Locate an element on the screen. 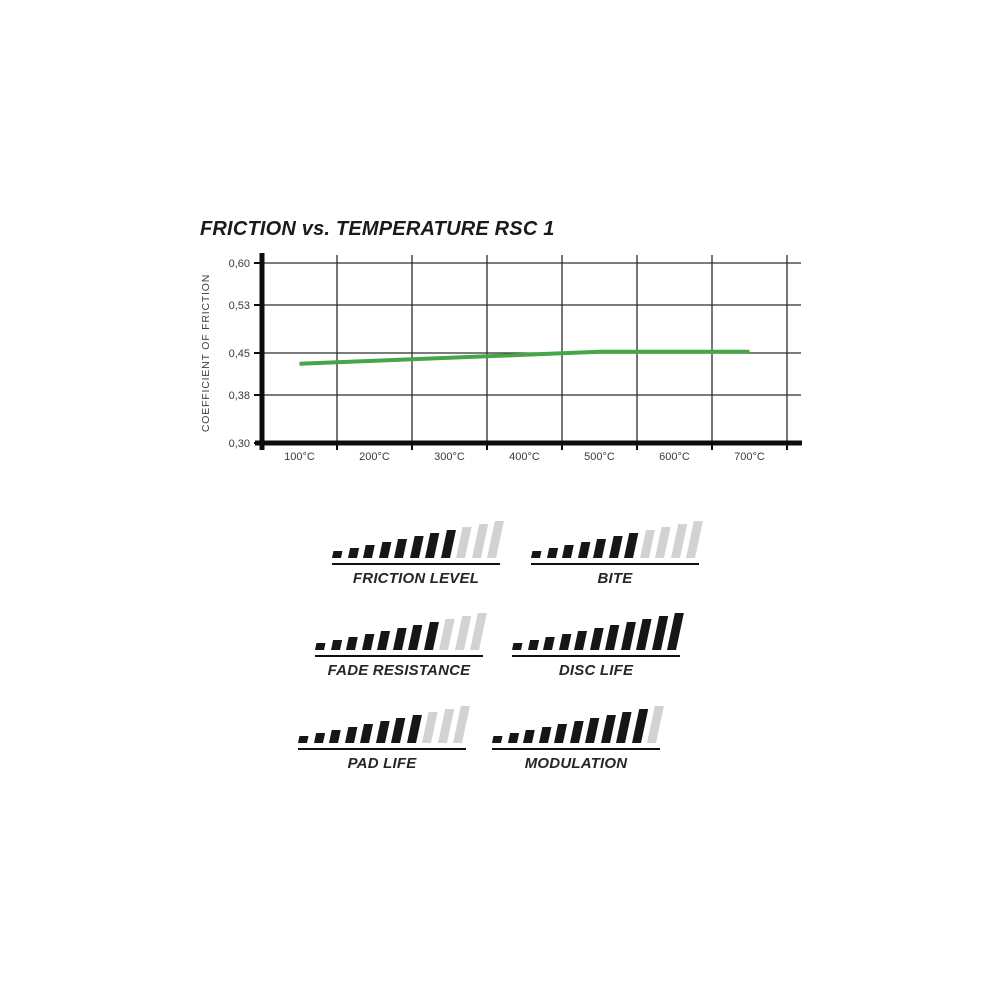 Image resolution: width=1000 pixels, height=1000 pixels. rating-label: MODULATION is located at coordinates (576, 763).